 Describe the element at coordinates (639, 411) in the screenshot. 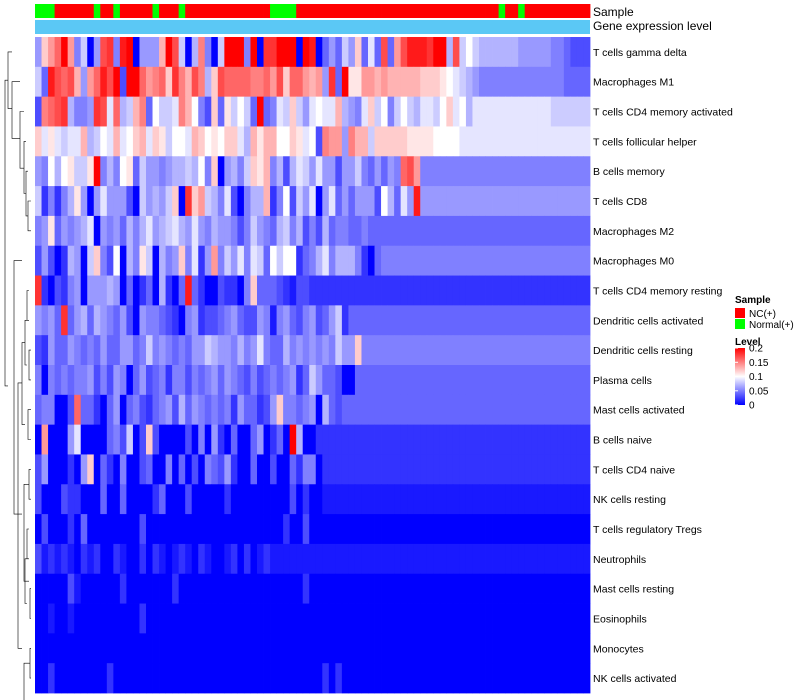

I see `row-label: Mast cells activated` at that location.